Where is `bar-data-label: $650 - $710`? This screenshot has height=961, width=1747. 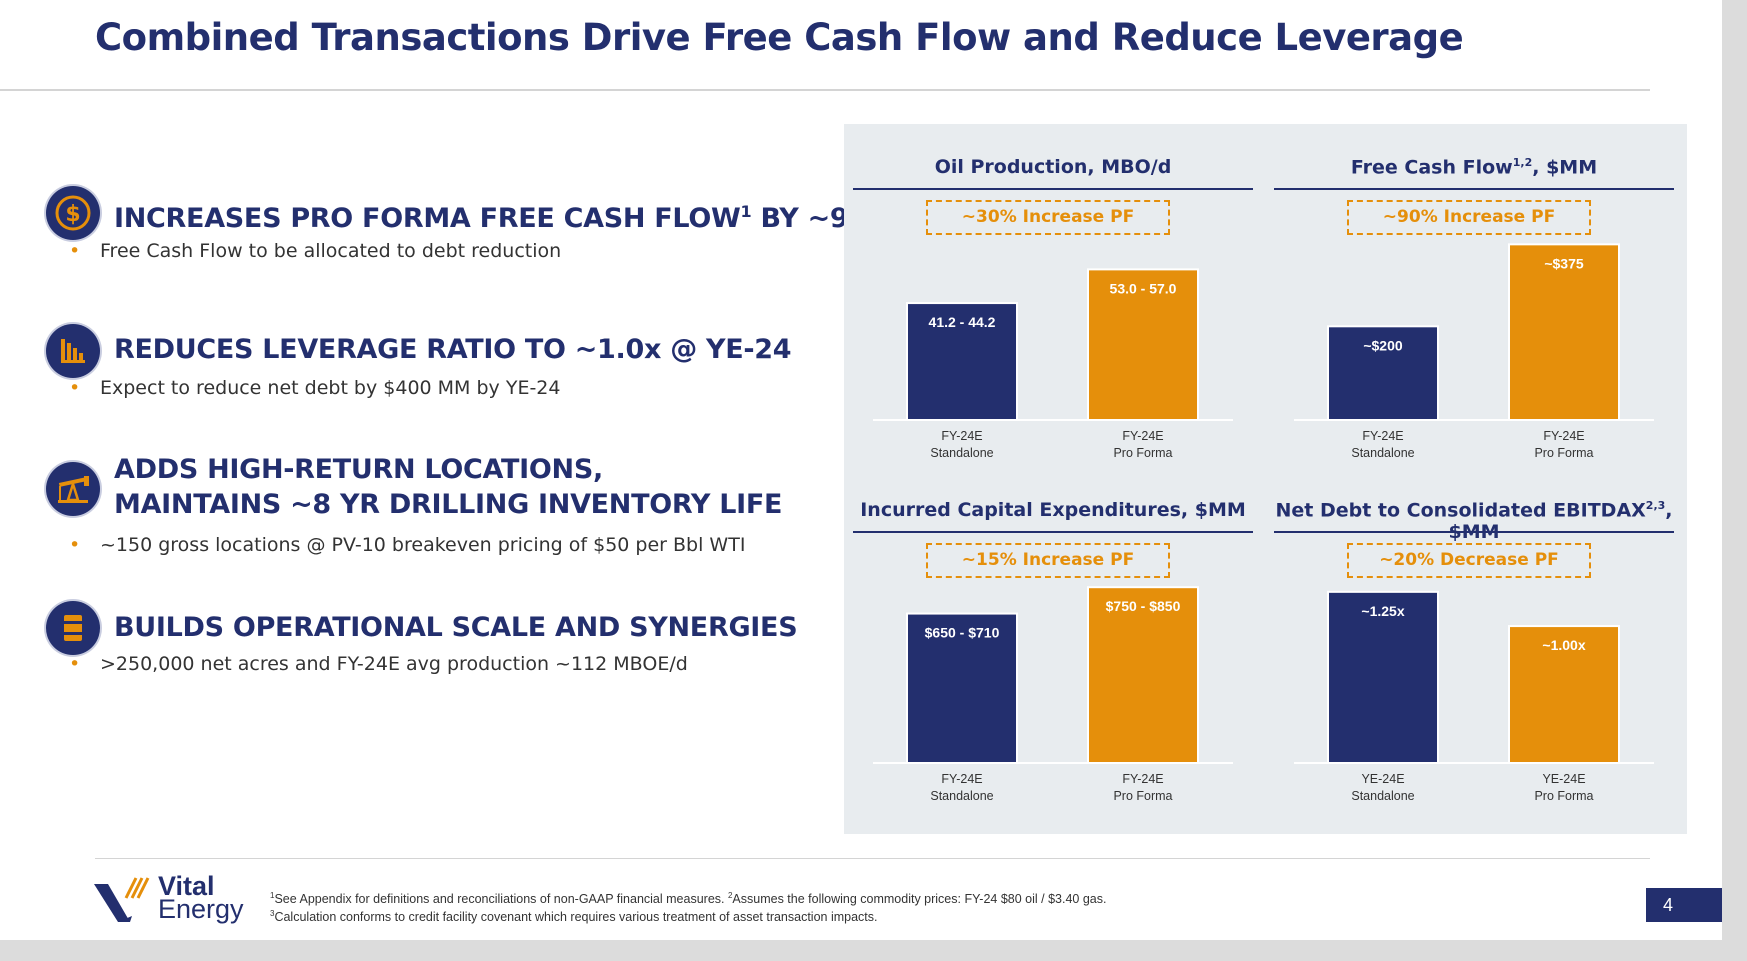 bar-data-label: $650 - $710 is located at coordinates (962, 633).